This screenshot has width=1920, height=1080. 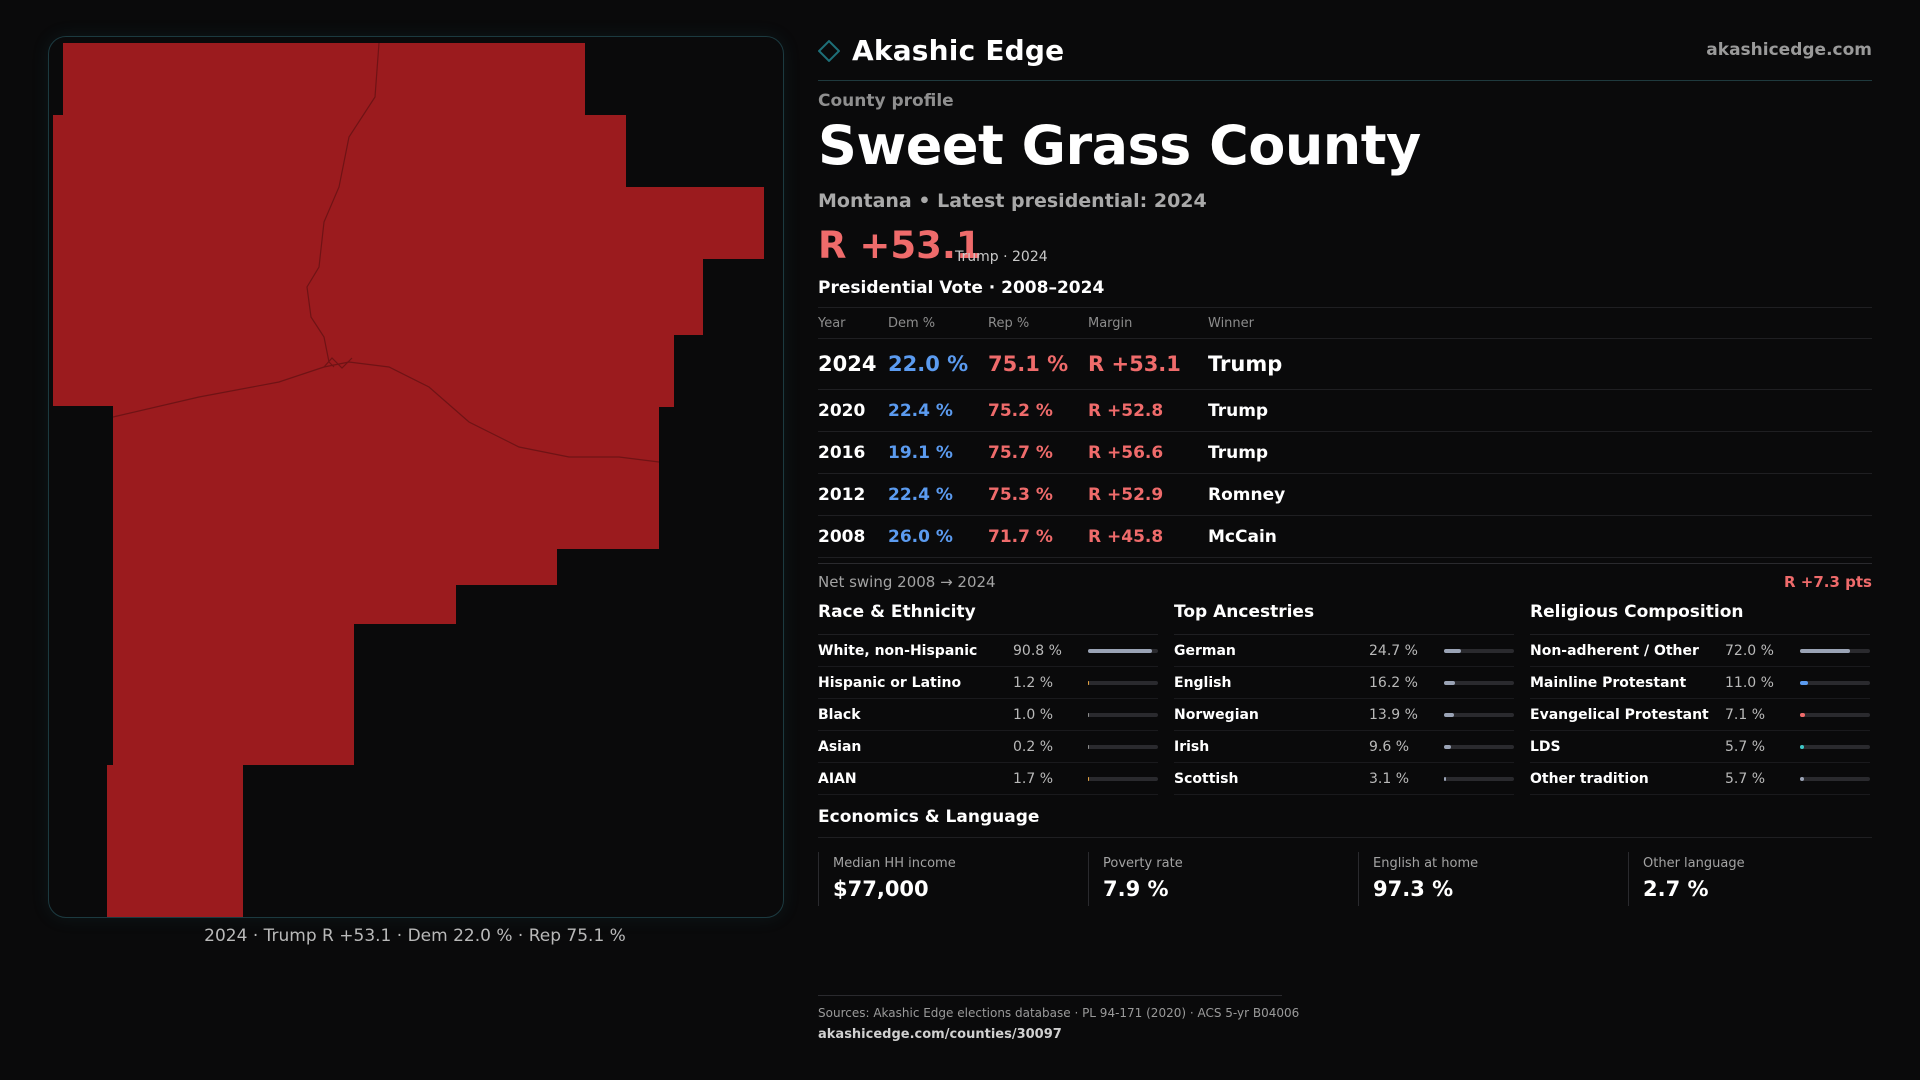 What do you see at coordinates (988, 683) in the screenshot?
I see `demo-row: Hispanic or Latino 1.2 %` at bounding box center [988, 683].